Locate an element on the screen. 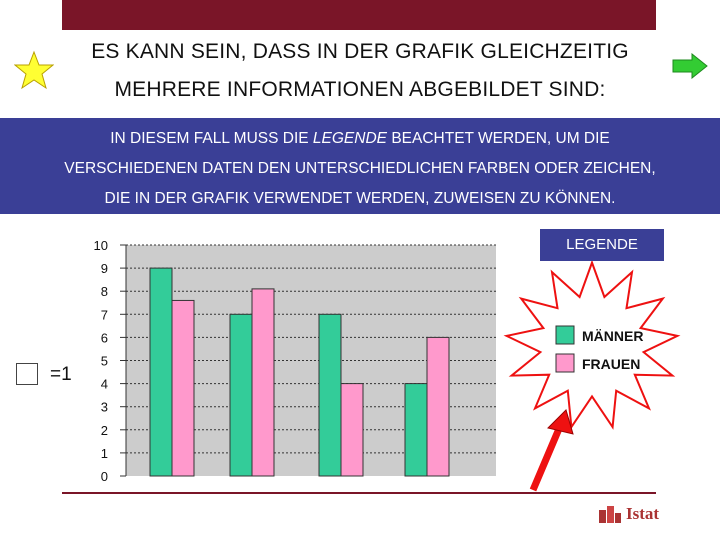 This screenshot has width=720, height=540. legend-swatch-men is located at coordinates (565, 335).